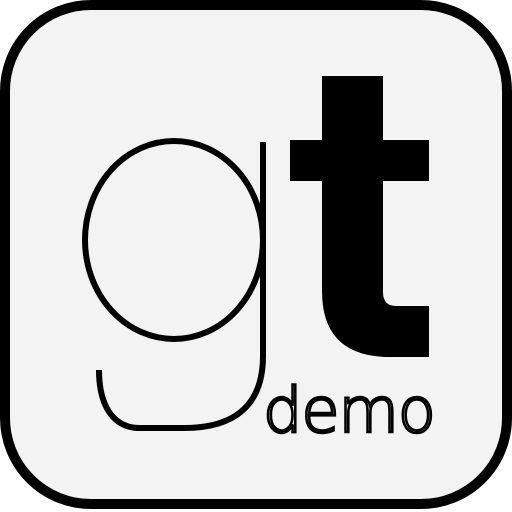 This screenshot has height=512, width=512. Describe the element at coordinates (359, 216) in the screenshot. I see `letter-t-logo` at that location.